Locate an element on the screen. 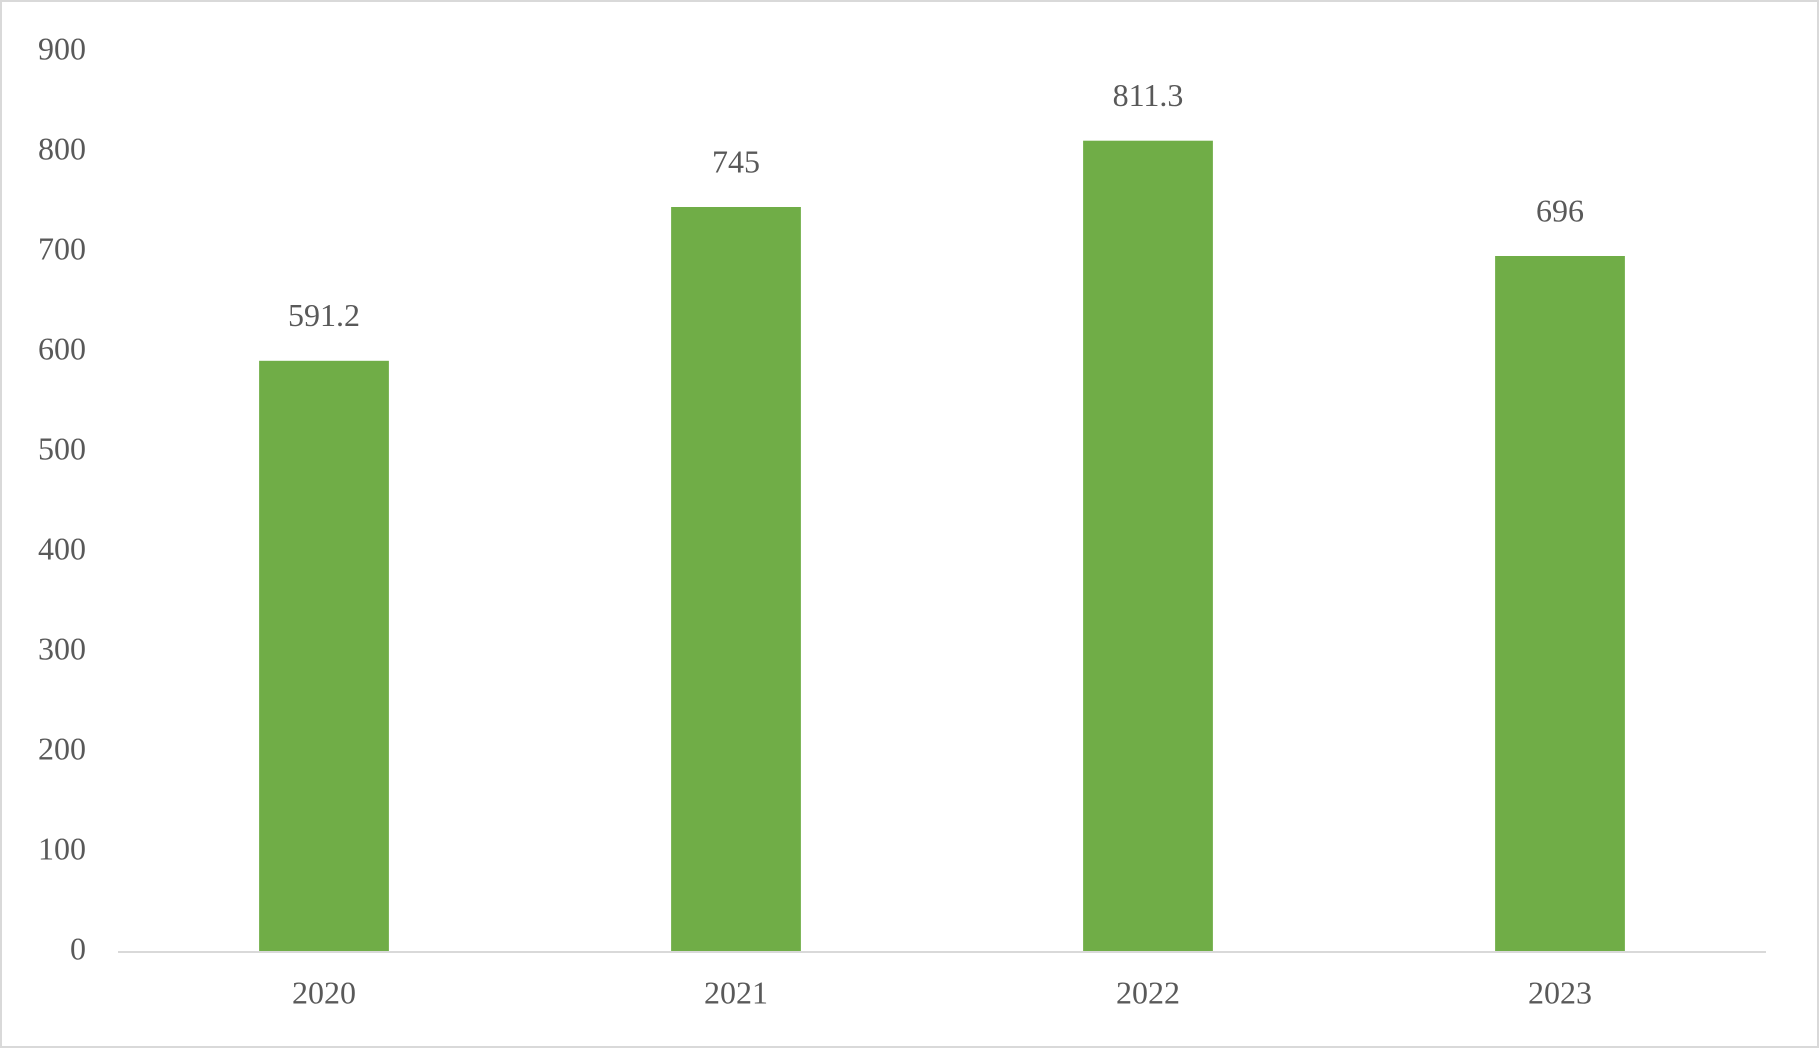  y-tick-label: 0 is located at coordinates (78, 948).